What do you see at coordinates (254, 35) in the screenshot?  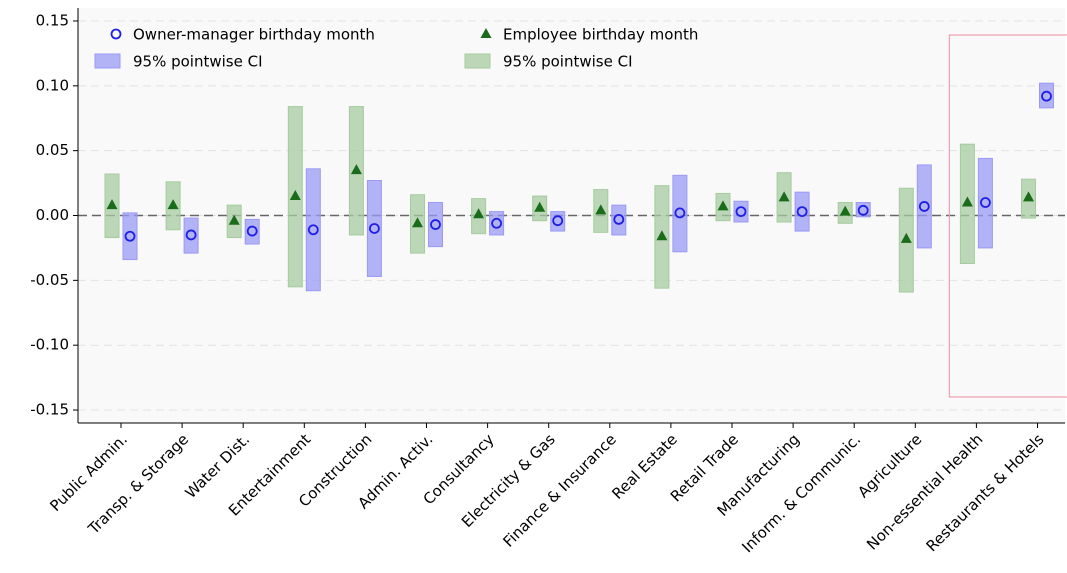 I see `legend-label: Owner-manager birthday month` at bounding box center [254, 35].